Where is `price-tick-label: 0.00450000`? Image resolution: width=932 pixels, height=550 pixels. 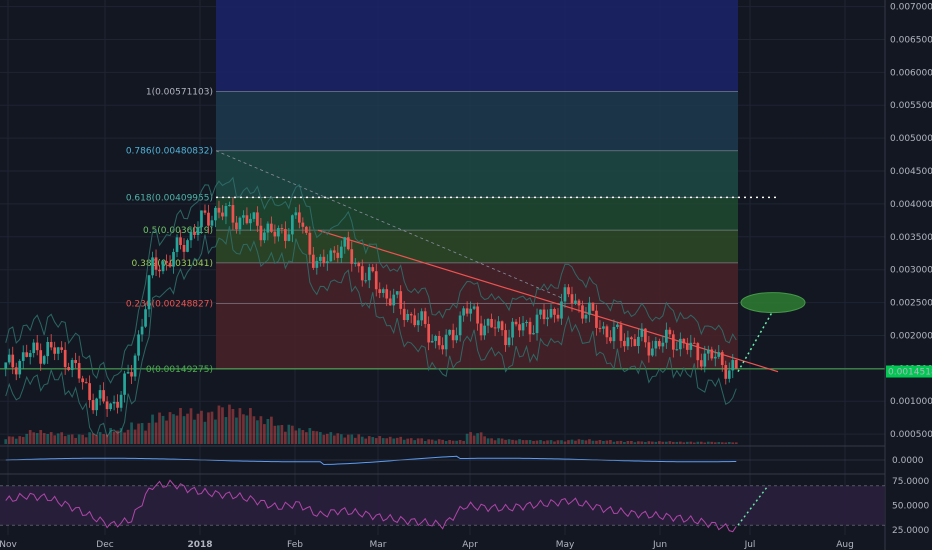
price-tick-label: 0.00450000 is located at coordinates (911, 172).